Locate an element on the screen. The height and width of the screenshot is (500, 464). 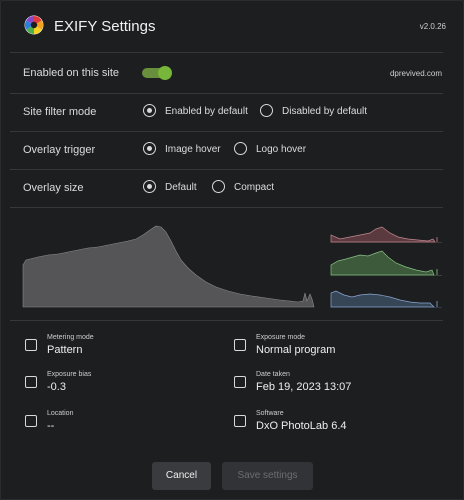
location-option: Location -- is located at coordinates (125, 428).